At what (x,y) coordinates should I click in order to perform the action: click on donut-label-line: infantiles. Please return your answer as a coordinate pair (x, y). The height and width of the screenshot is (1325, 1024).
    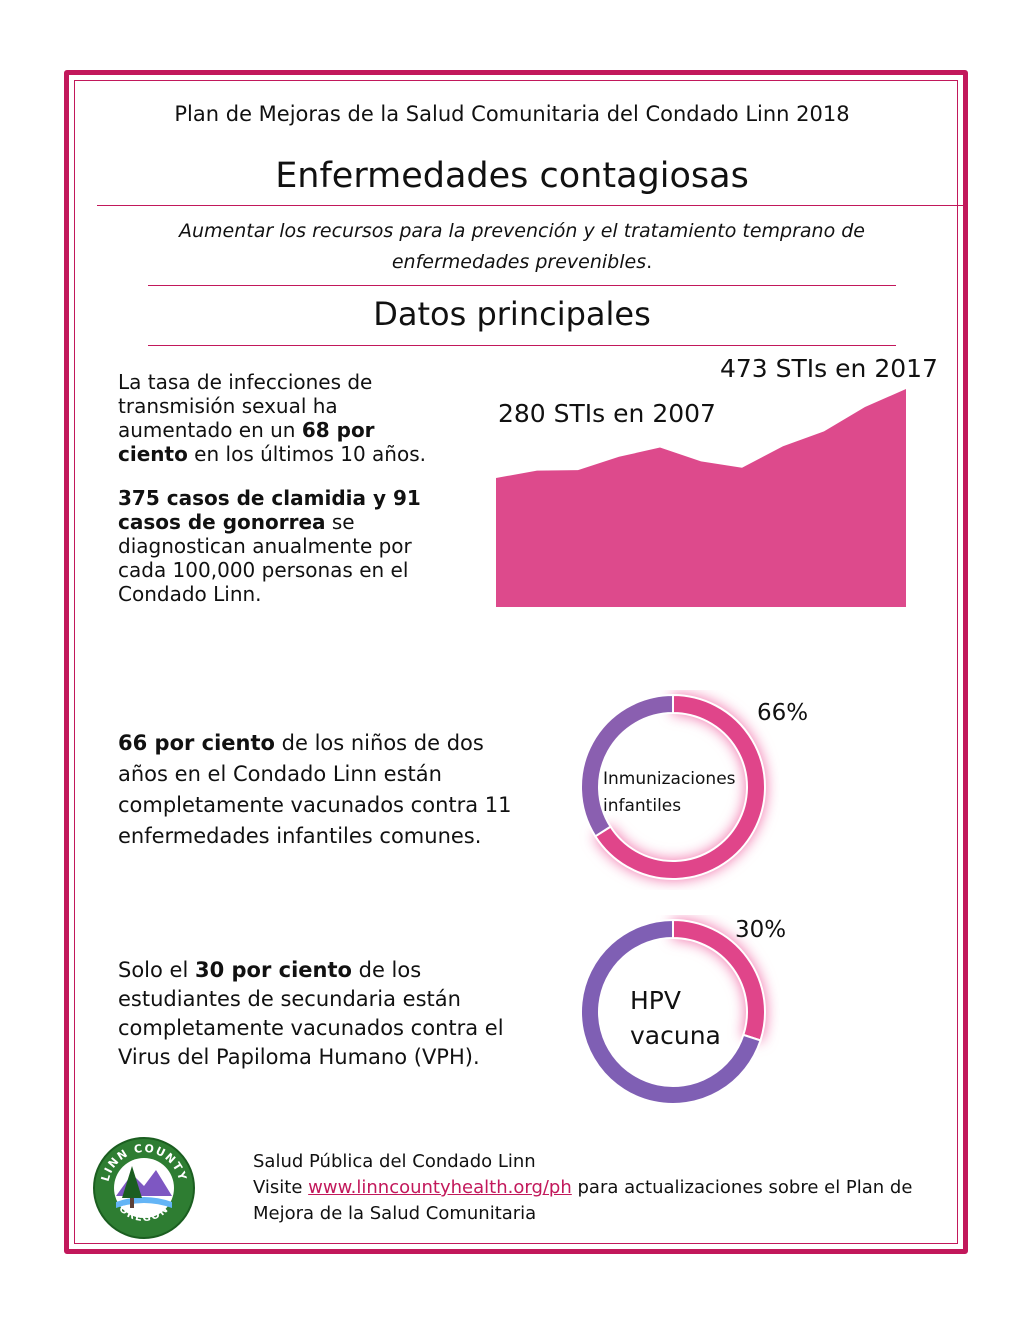
    Looking at the image, I should click on (642, 806).